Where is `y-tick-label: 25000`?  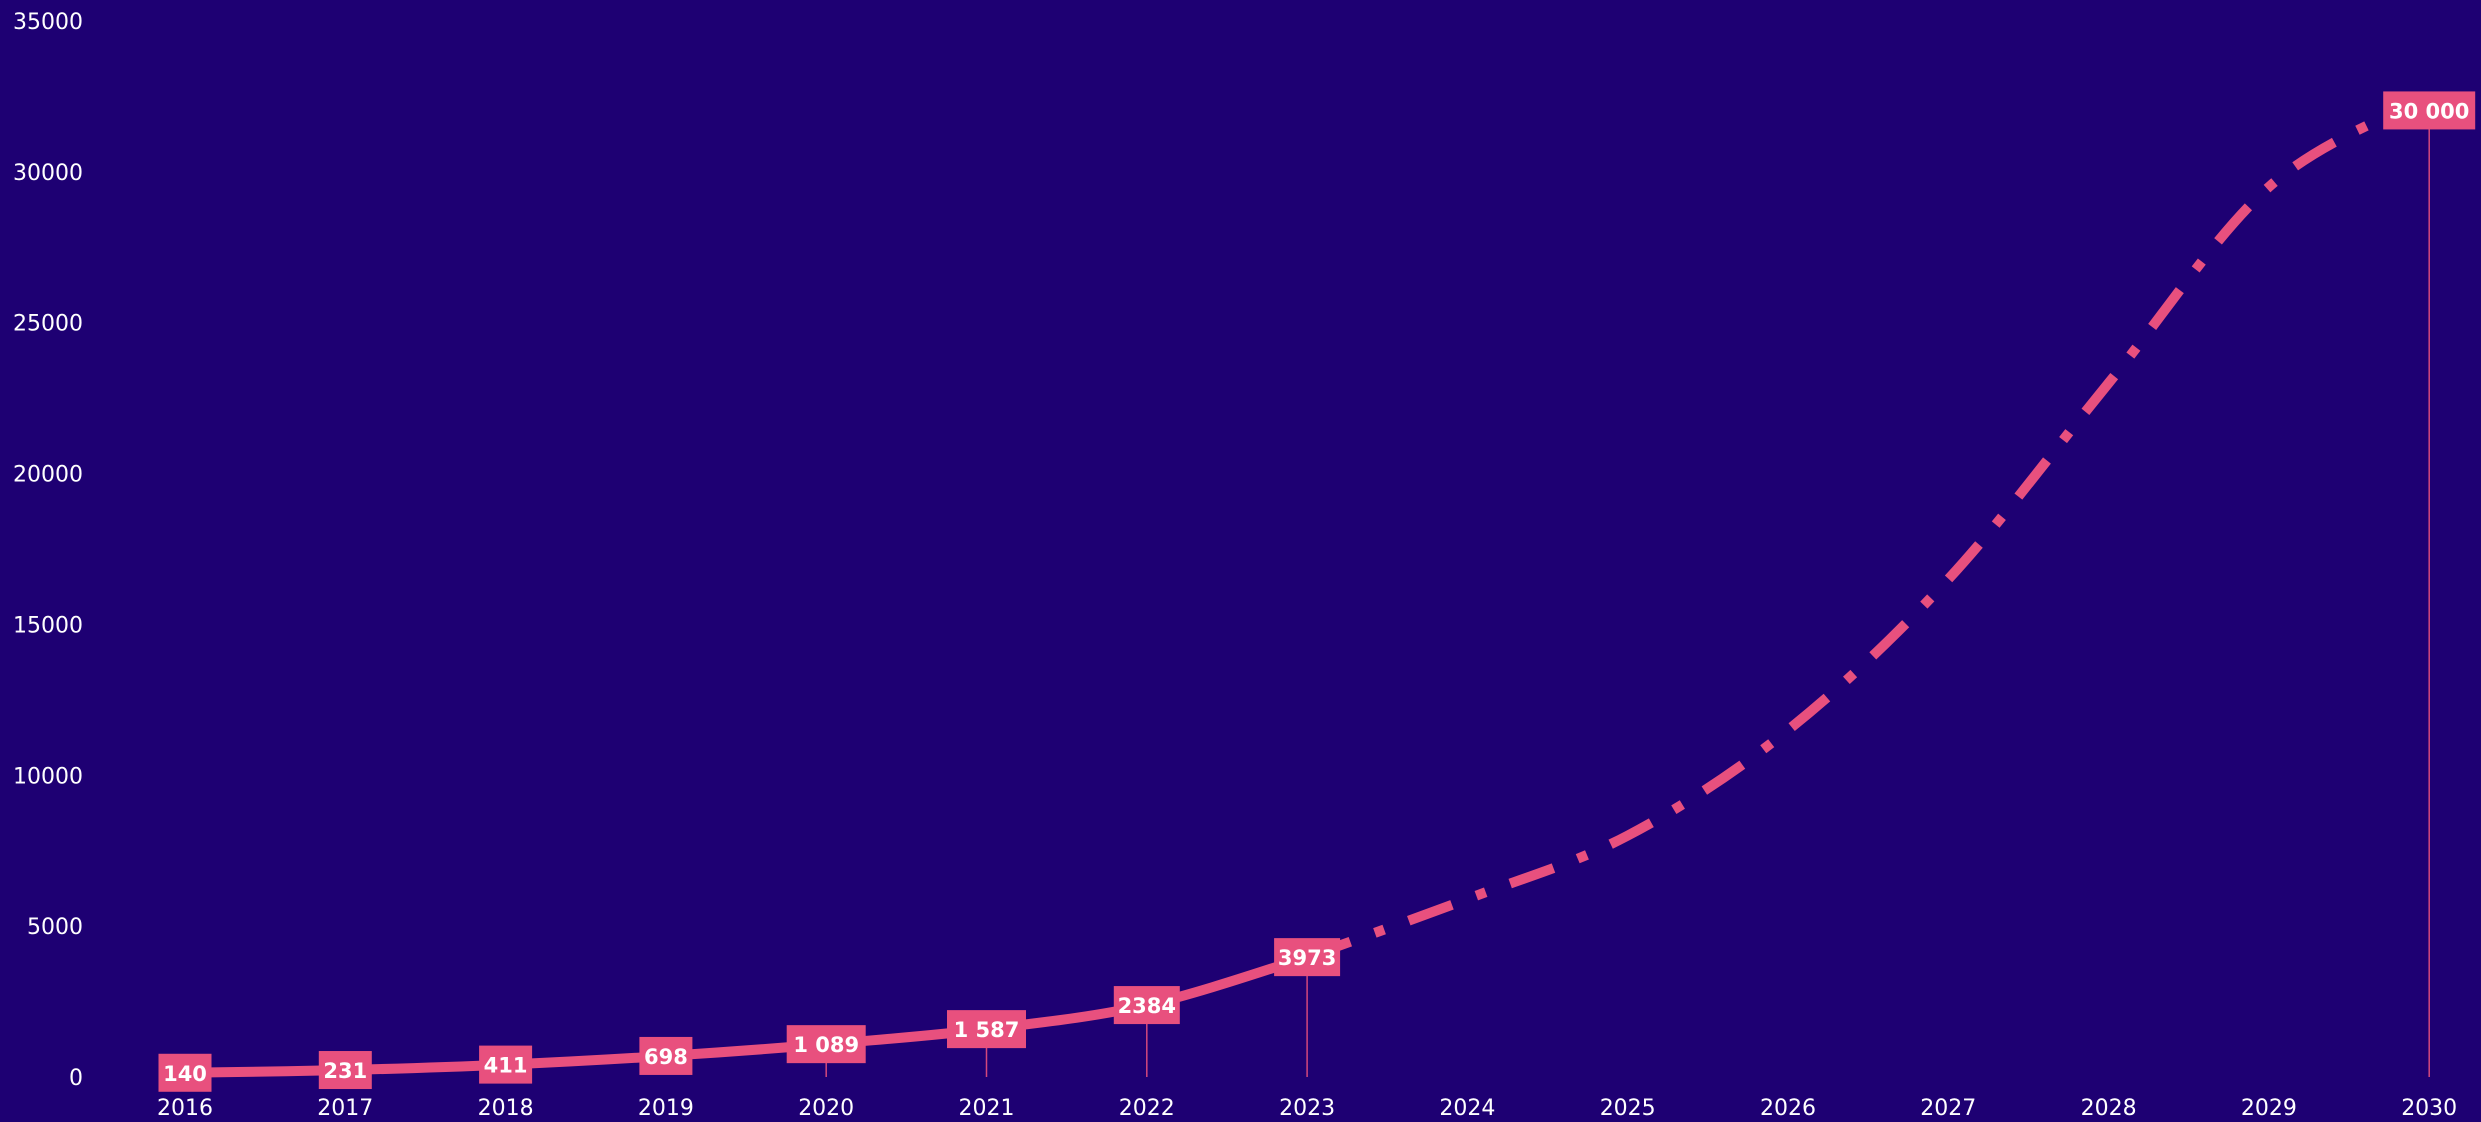 y-tick-label: 25000 is located at coordinates (48, 324).